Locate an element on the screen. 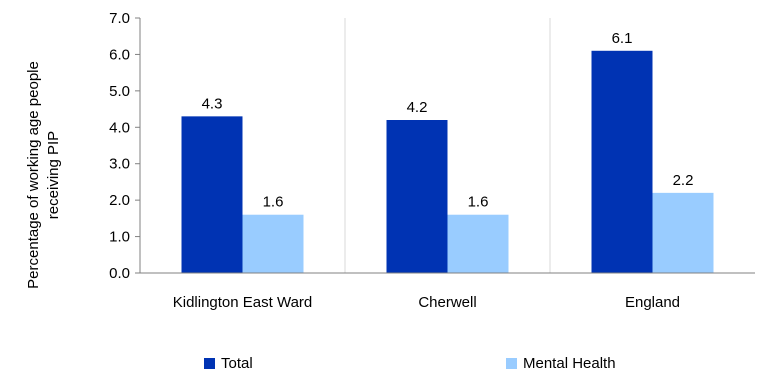 This screenshot has width=765, height=377. y-tick-label: 6.0 is located at coordinates (119, 54).